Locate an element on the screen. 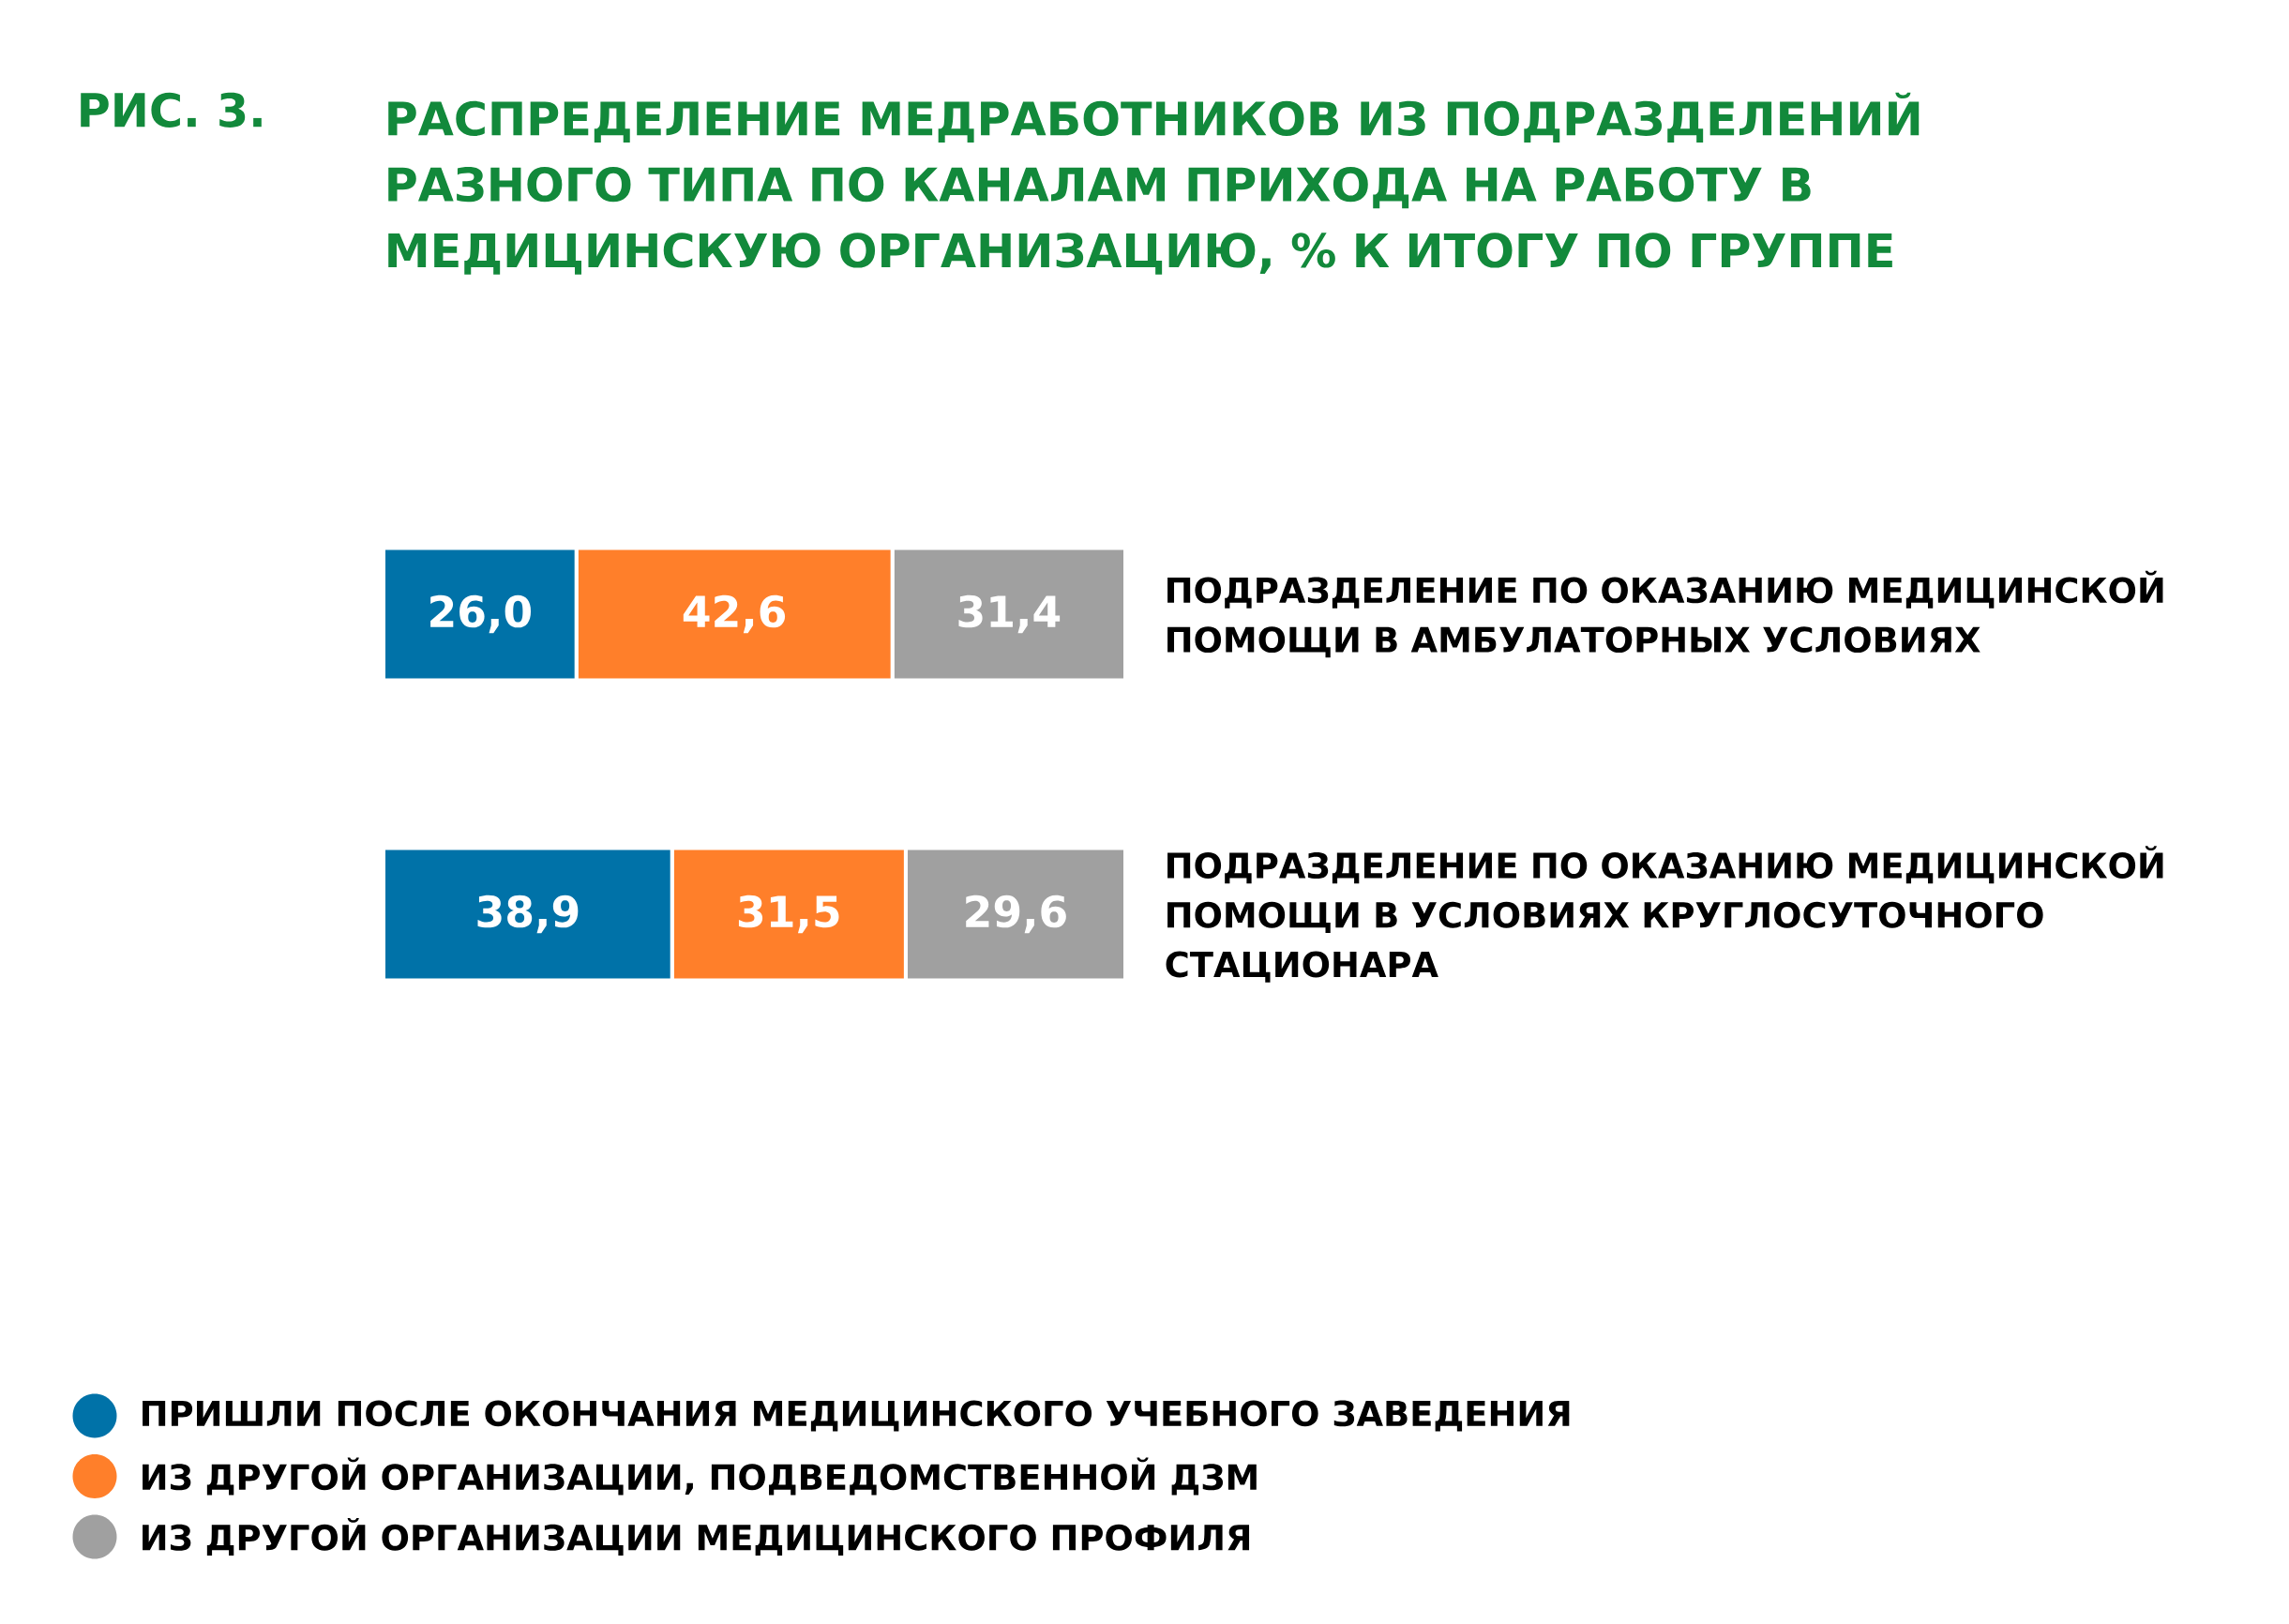 The width and height of the screenshot is (2289, 1624). text: РИС. 3. is located at coordinates (171, 110).